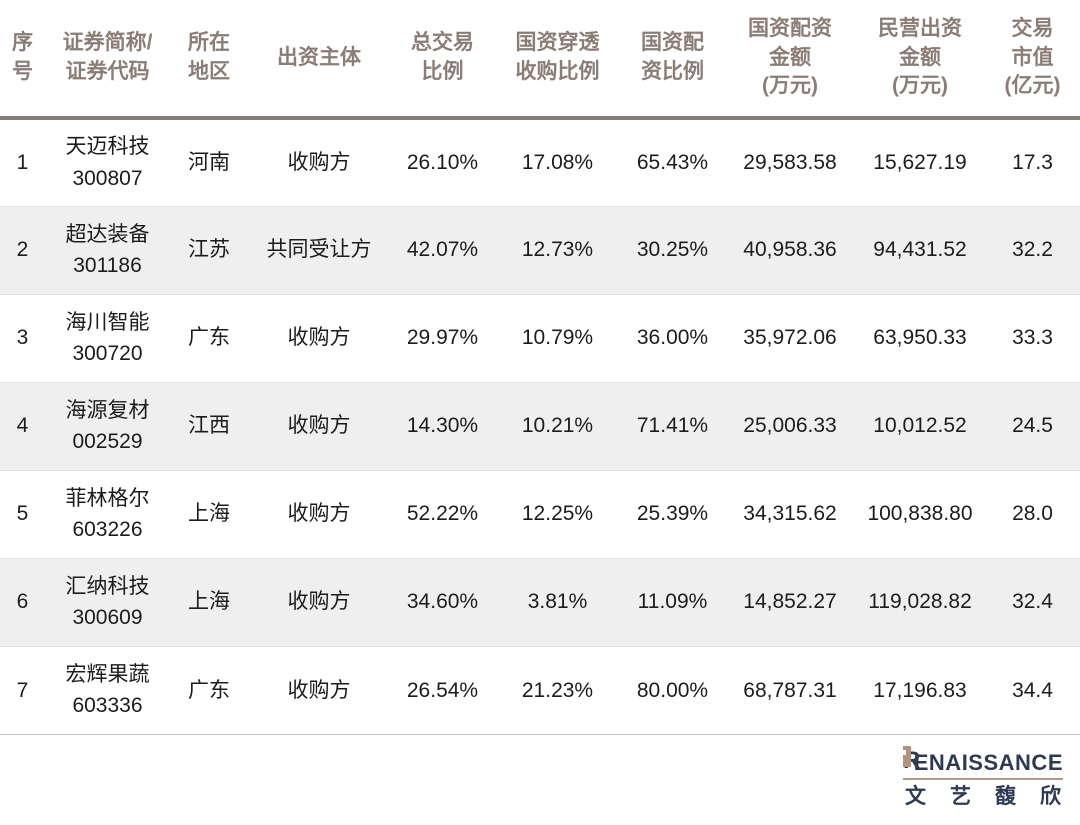  I want to click on cell-total-ratio: 34.60%, so click(442, 601).